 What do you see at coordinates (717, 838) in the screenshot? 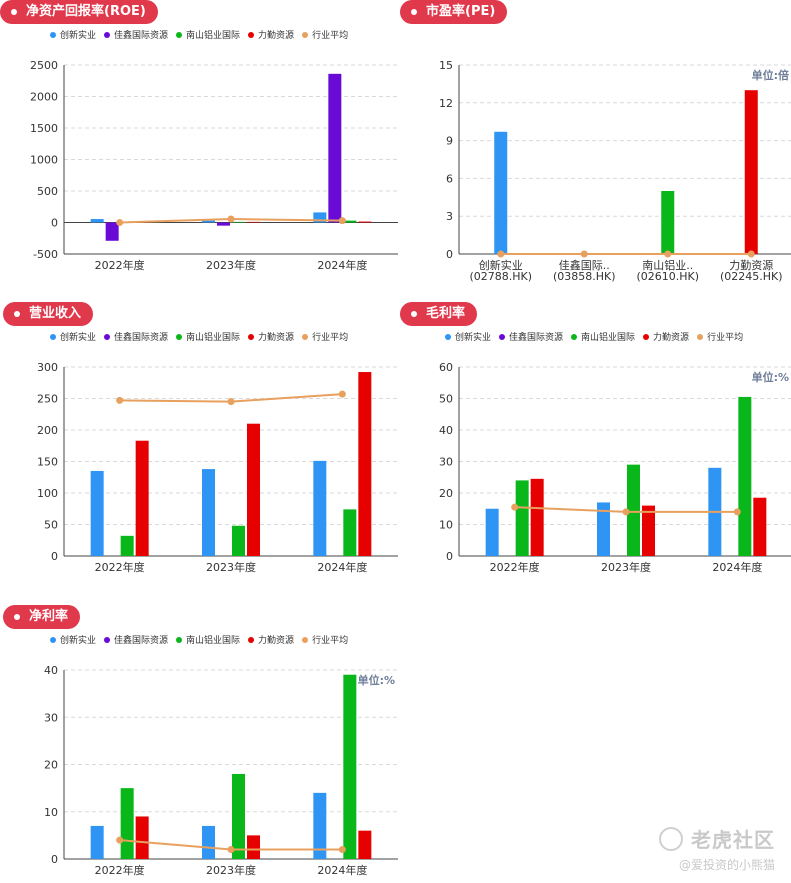
I see `watermark-logo: 老虎社区` at bounding box center [717, 838].